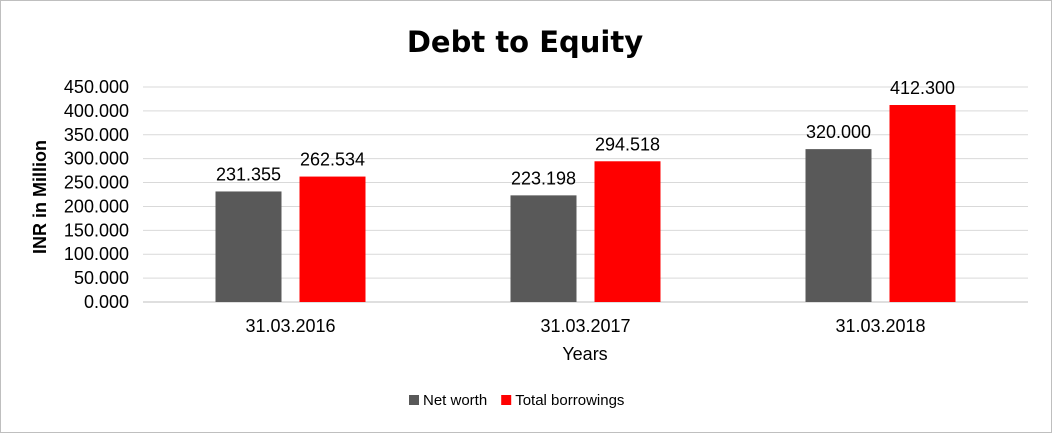  I want to click on y-tick-label: 450.000, so click(96, 87).